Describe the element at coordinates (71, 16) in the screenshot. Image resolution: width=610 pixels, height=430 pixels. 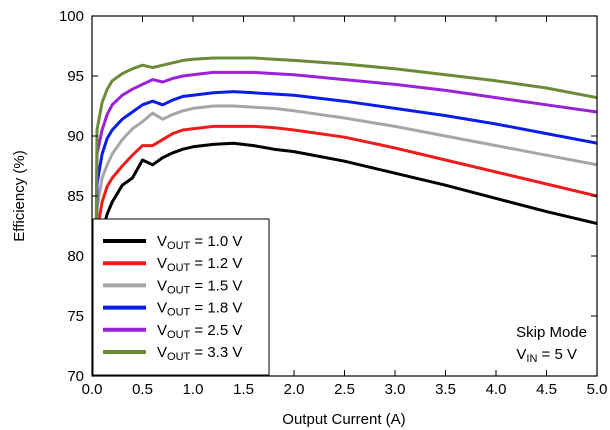
I see `y-tick-label: 100` at that location.